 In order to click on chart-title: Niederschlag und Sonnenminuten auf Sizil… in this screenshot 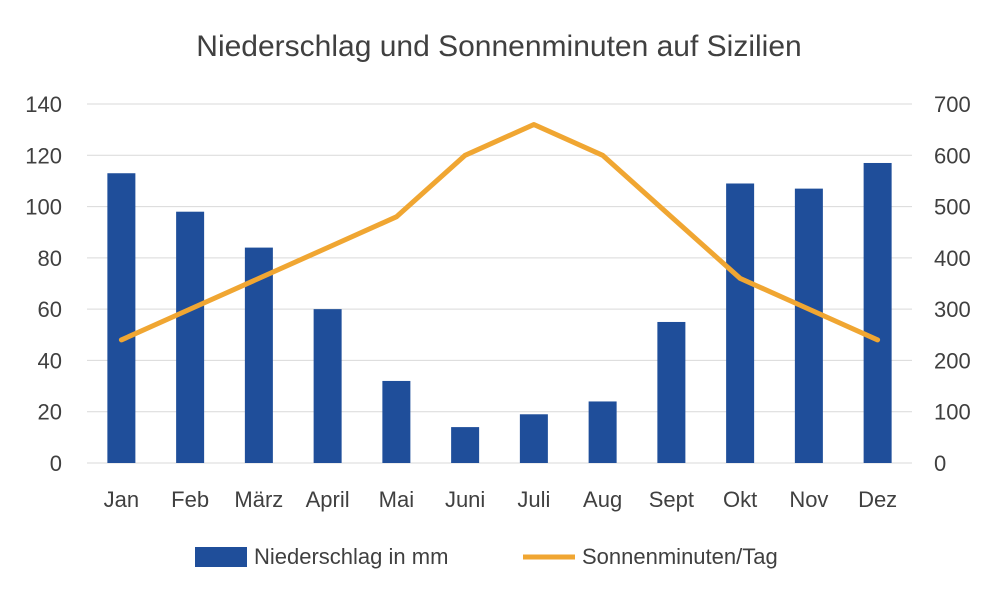, I will do `click(498, 46)`.